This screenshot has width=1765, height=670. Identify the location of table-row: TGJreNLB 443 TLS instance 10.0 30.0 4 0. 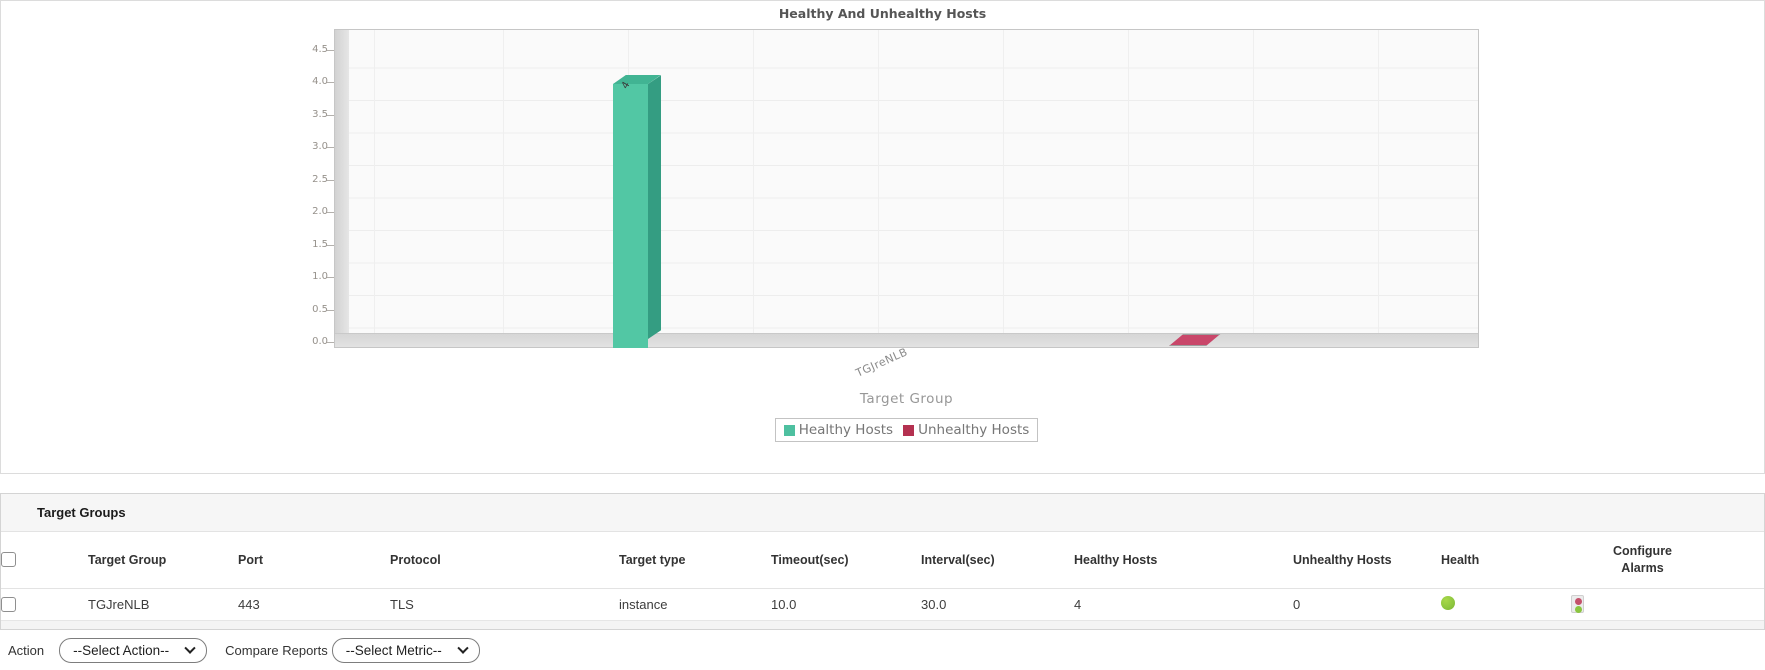
(882, 604).